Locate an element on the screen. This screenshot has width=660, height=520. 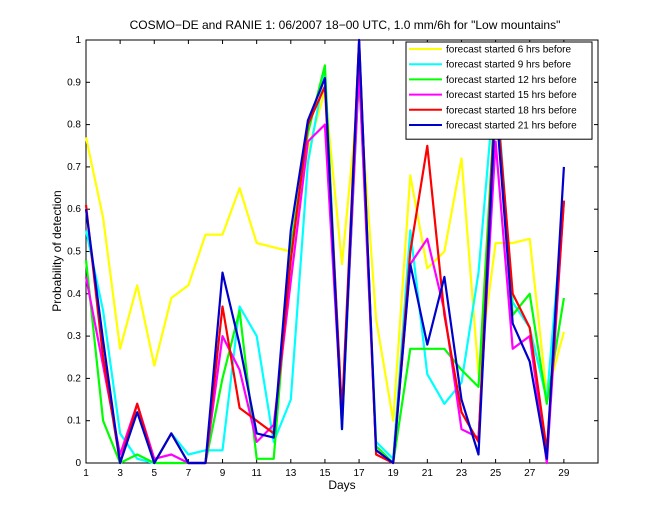
y-tick-label: 0.5 is located at coordinates (74, 252).